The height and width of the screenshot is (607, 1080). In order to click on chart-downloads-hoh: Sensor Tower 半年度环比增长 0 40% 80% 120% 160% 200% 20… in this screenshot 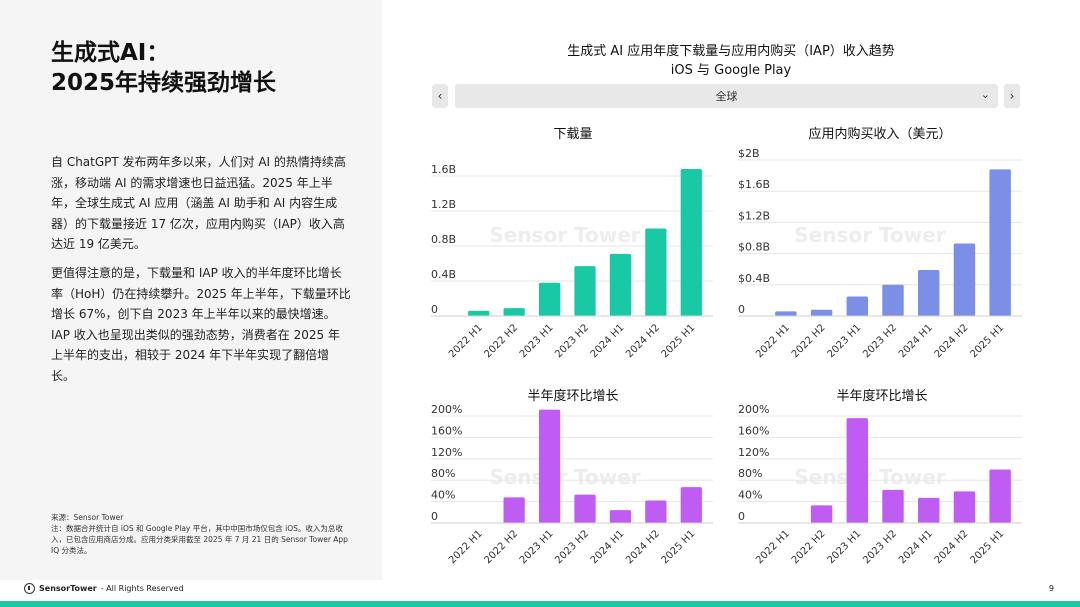, I will do `click(572, 477)`.